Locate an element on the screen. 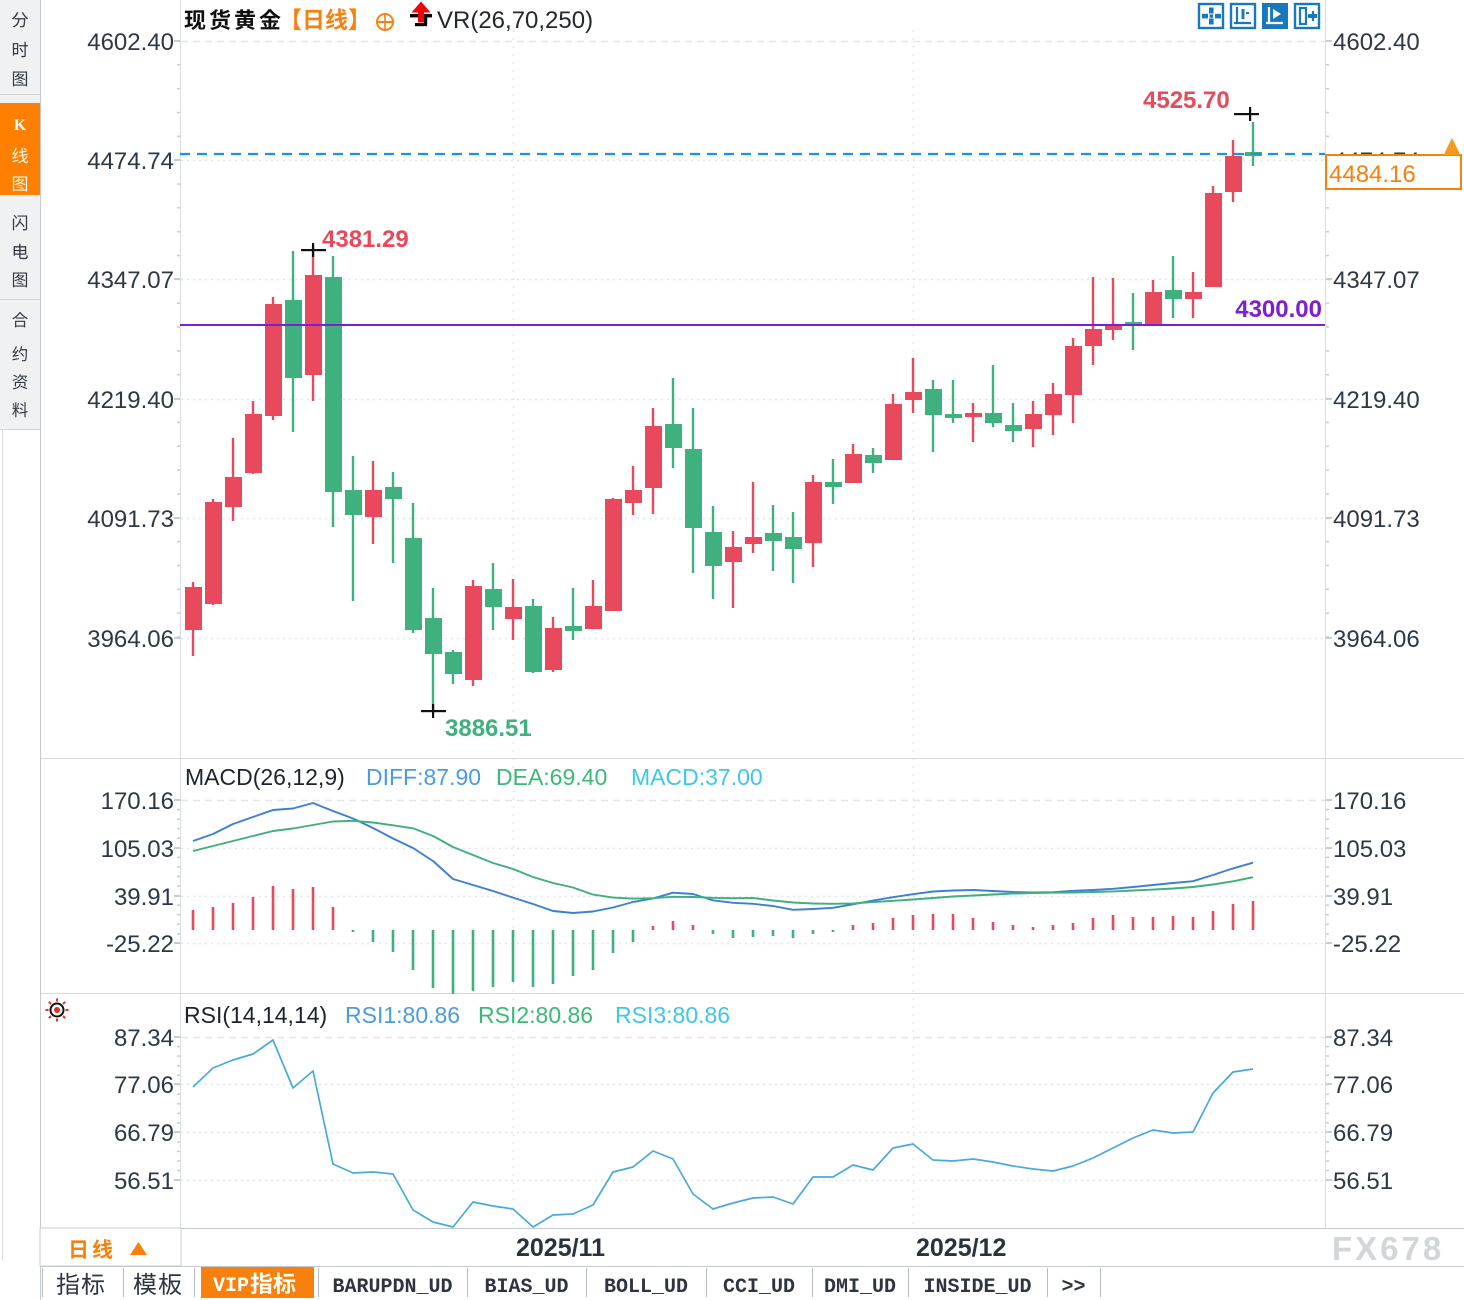 Image resolution: width=1464 pixels, height=1300 pixels. svg-text: VR(26,70,250) is located at coordinates (515, 20).